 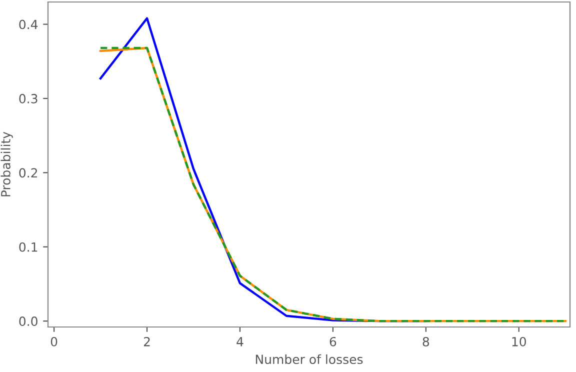 I want to click on y-tick-label: 0.1, so click(x=28, y=247).